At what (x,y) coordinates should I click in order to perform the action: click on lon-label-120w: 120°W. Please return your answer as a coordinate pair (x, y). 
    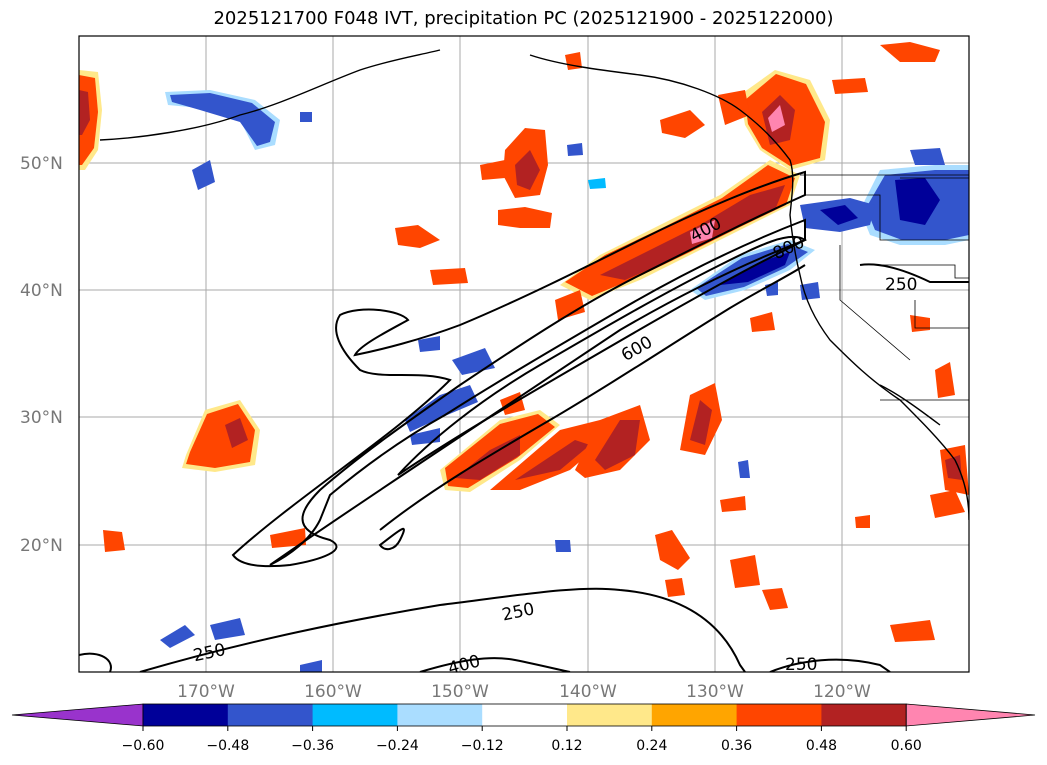
    Looking at the image, I should click on (842, 692).